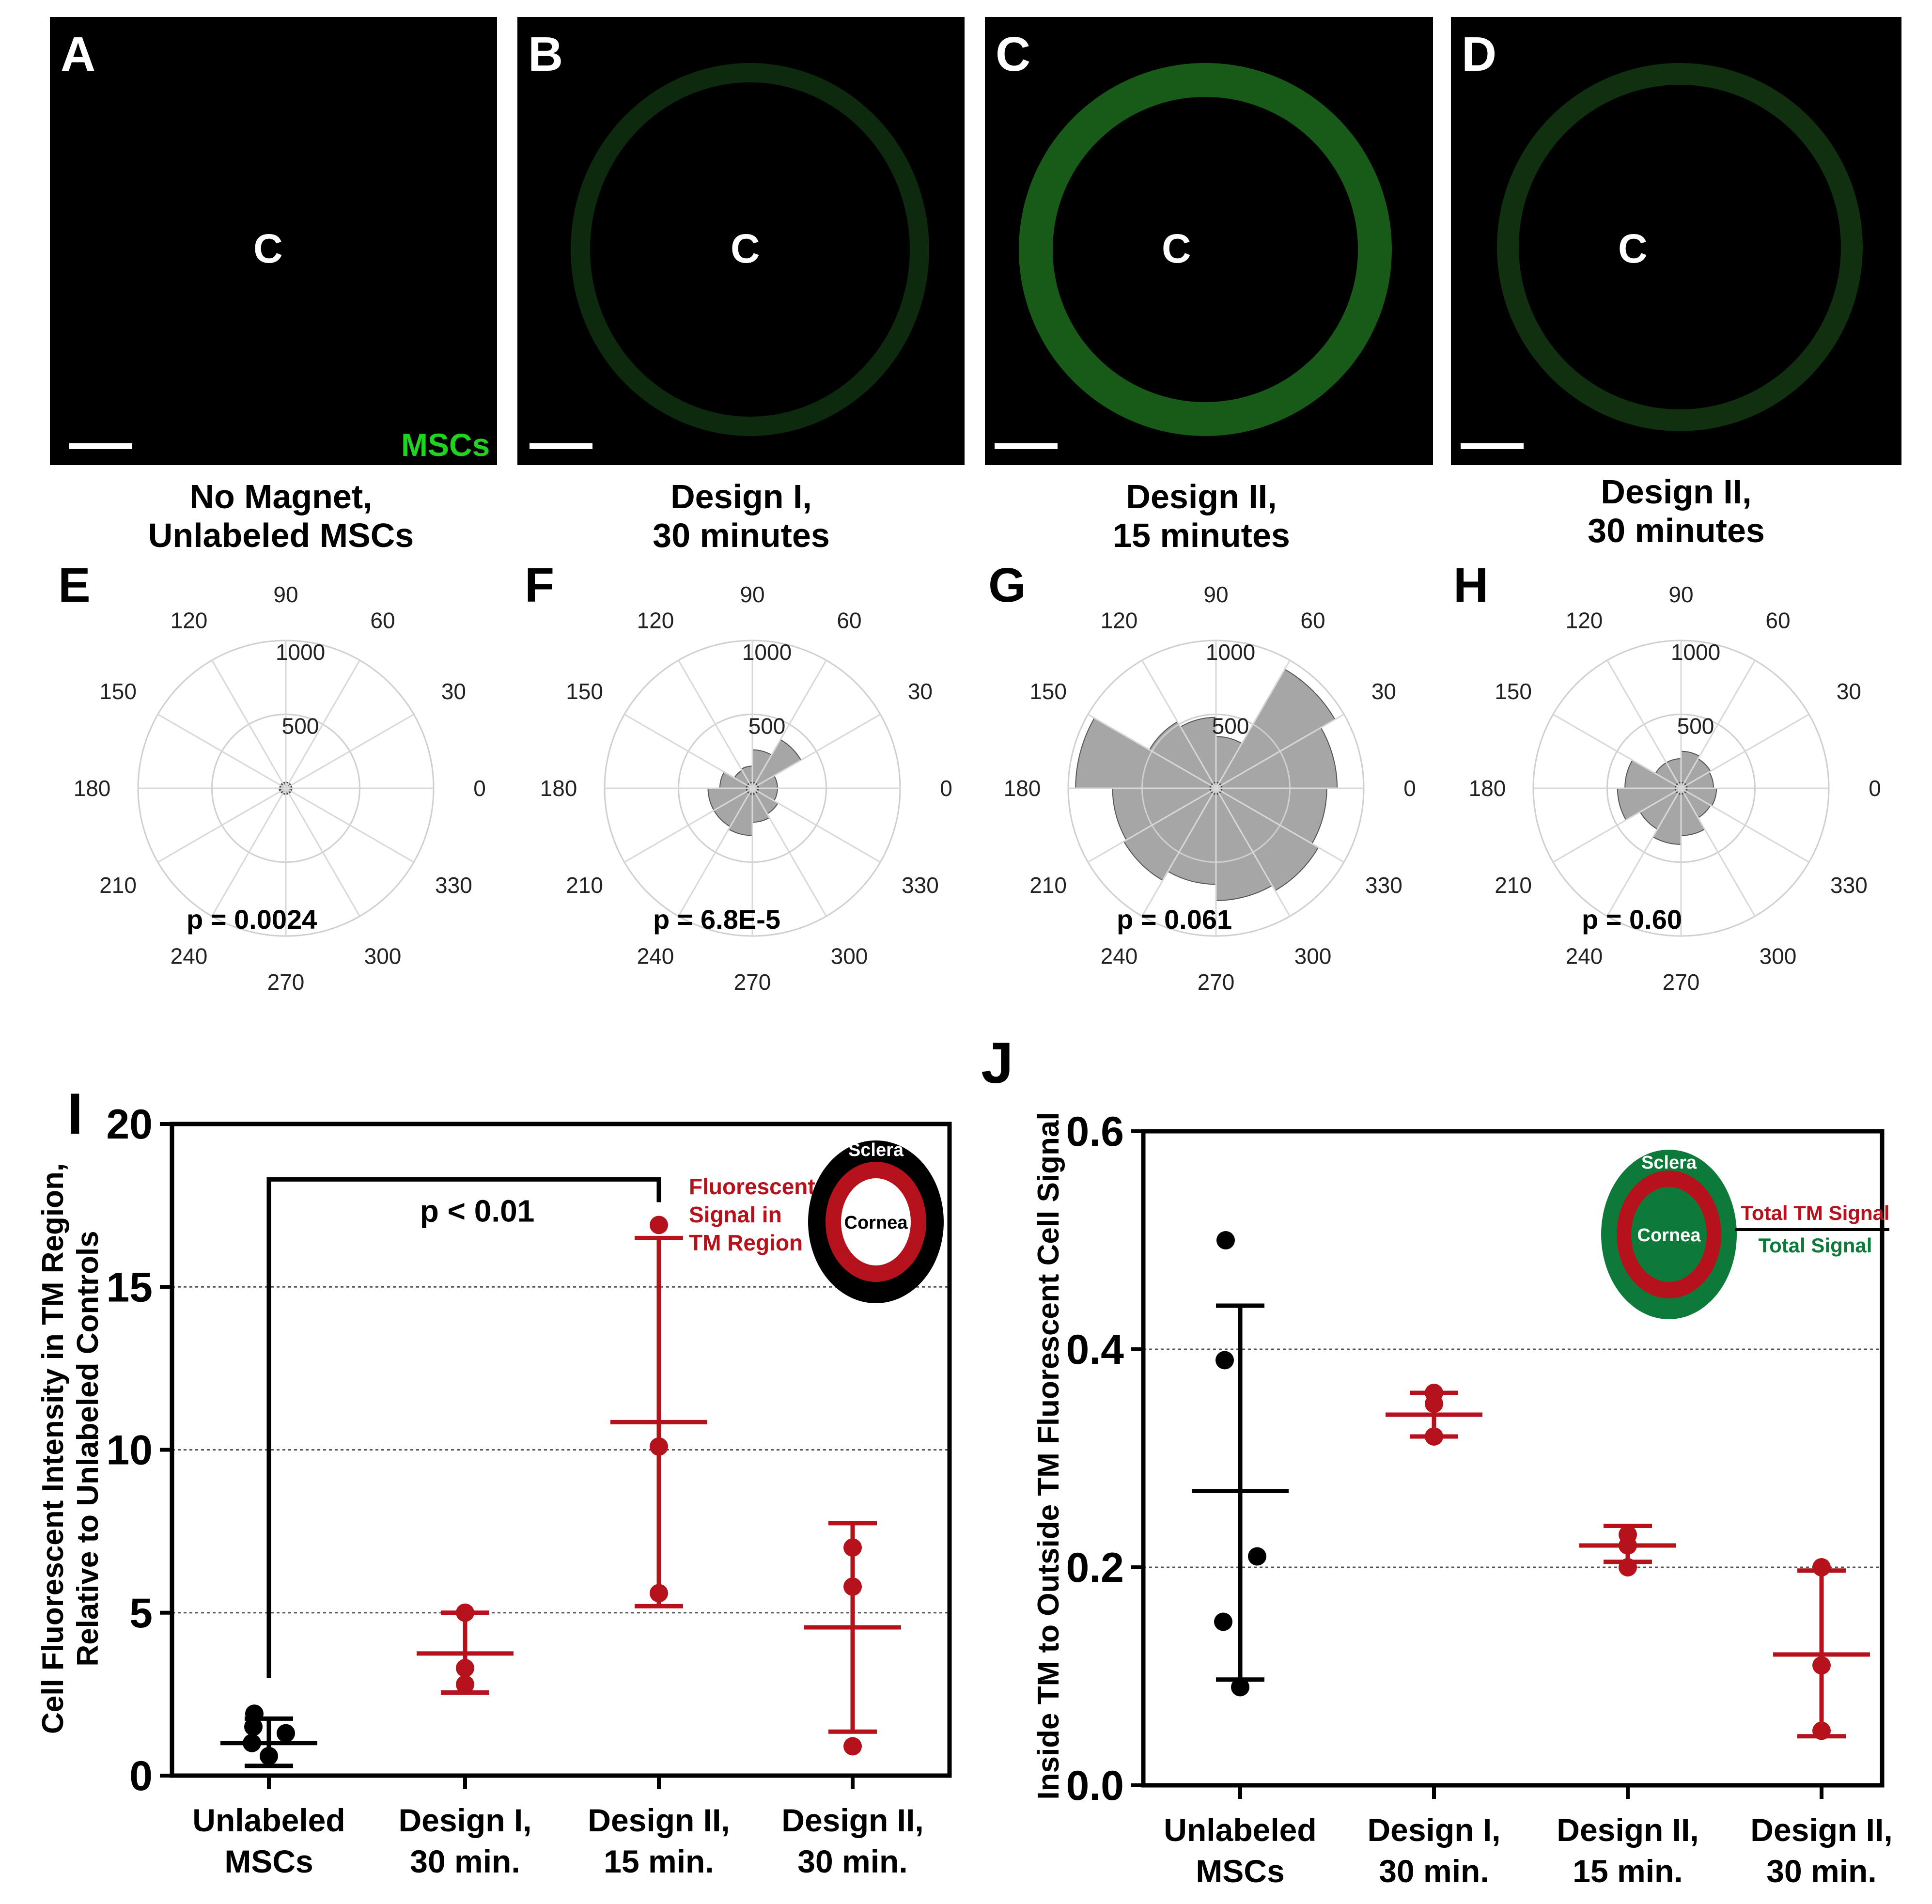 Image resolution: width=1932 pixels, height=1904 pixels. I want to click on panel-letter: H, so click(1470, 585).